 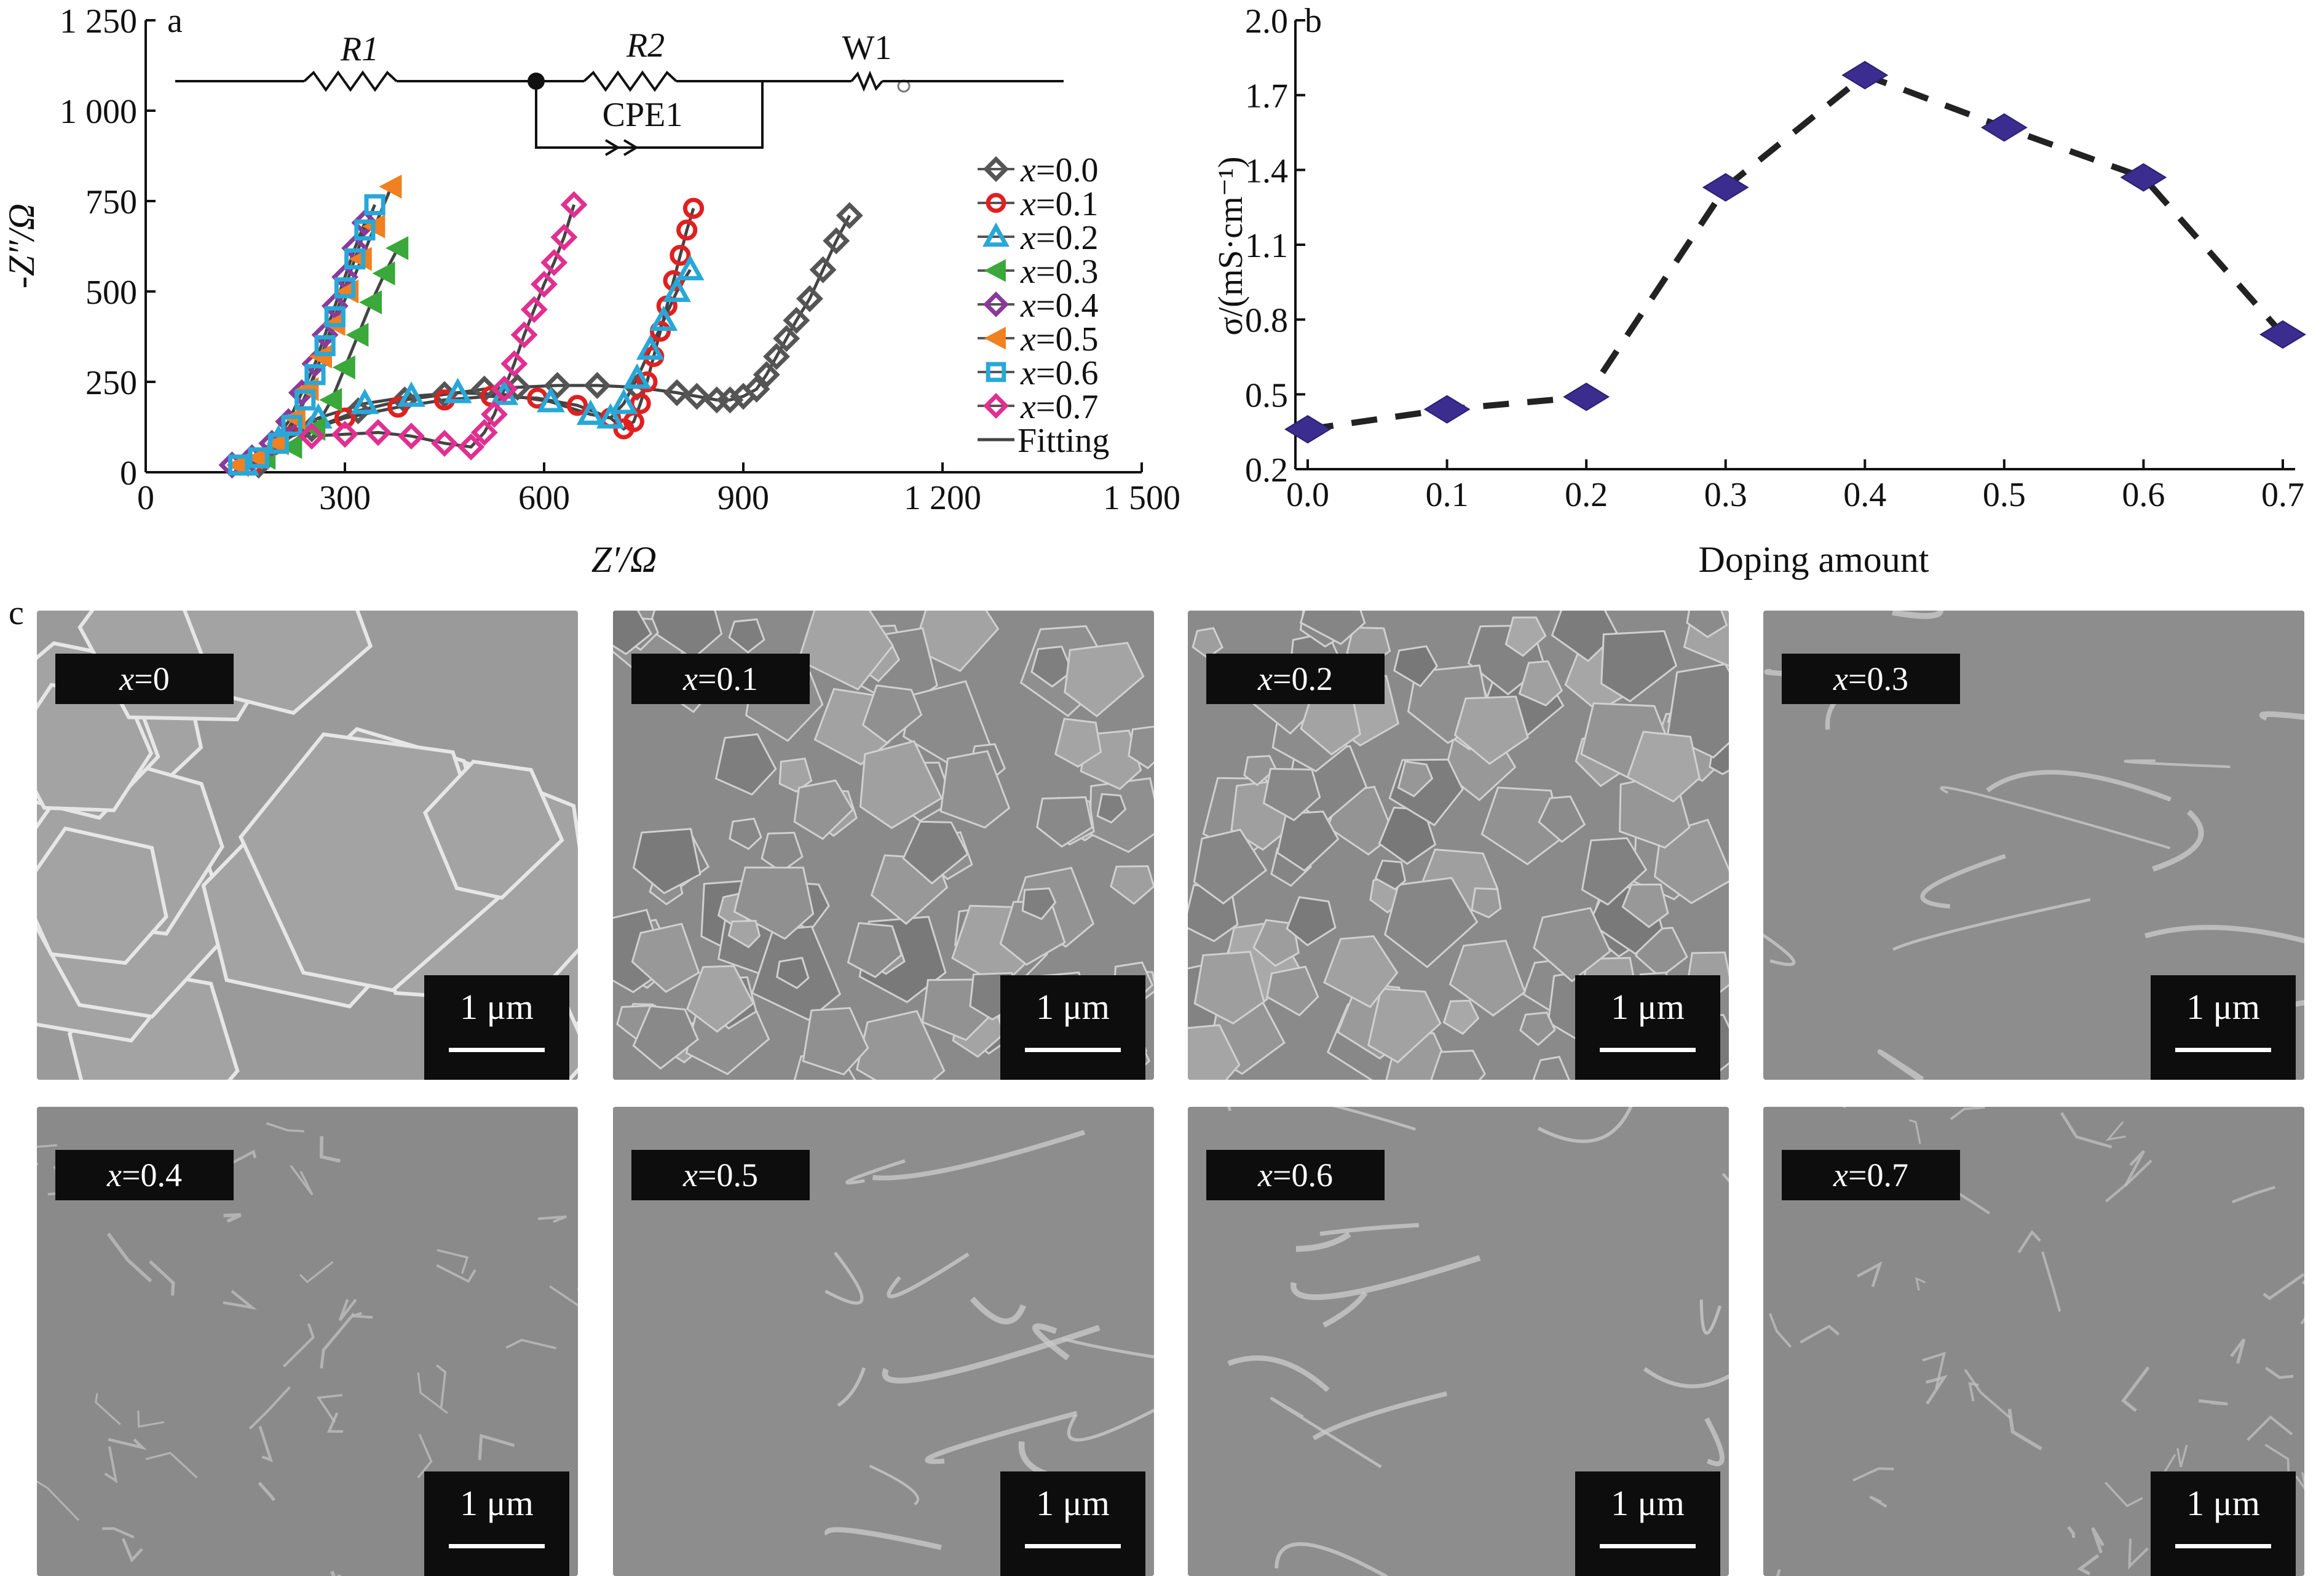 What do you see at coordinates (1814, 559) in the screenshot?
I see `x-axis-label: Doping amount` at bounding box center [1814, 559].